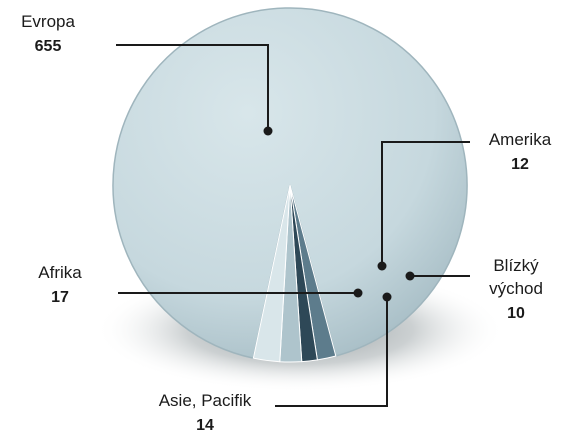  What do you see at coordinates (271, 273) in the screenshot?
I see `slice-afrika` at bounding box center [271, 273].